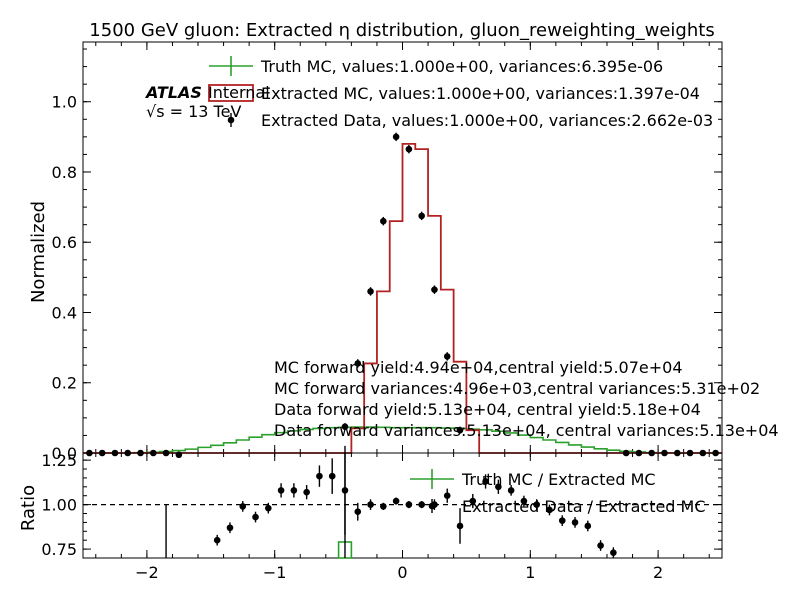 Image resolution: width=799 pixels, height=603 pixels. What do you see at coordinates (59, 549) in the screenshot?
I see `ratio-y-tick-label: 0.75` at bounding box center [59, 549].